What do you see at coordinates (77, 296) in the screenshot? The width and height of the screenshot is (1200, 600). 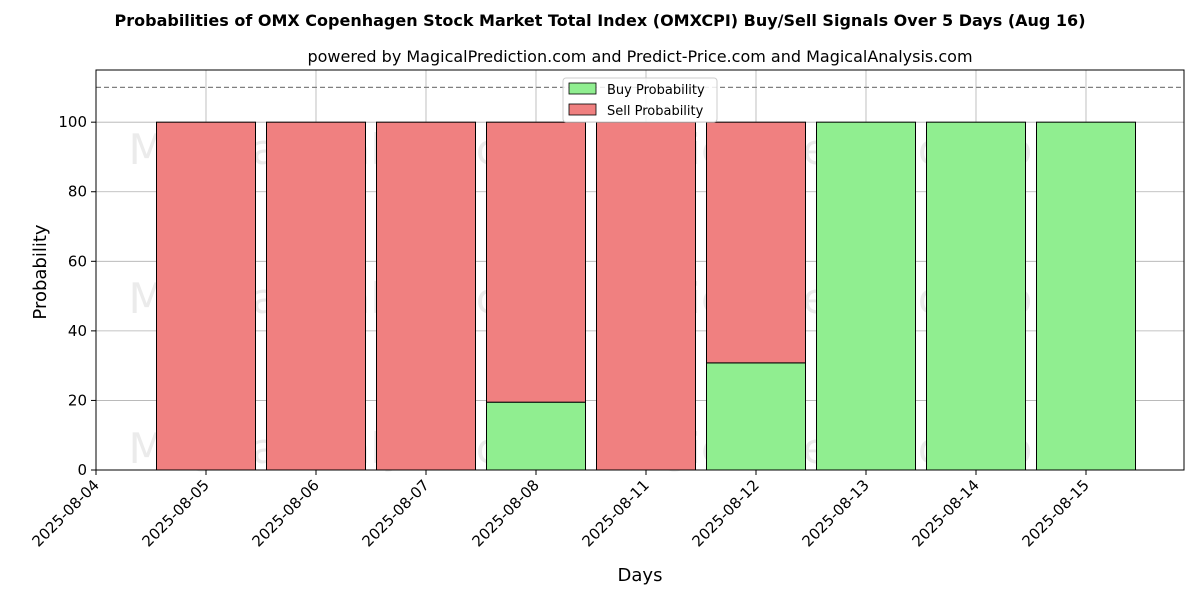 I see `y-axis-ticks: 0 20 40 60 80 100` at bounding box center [77, 296].